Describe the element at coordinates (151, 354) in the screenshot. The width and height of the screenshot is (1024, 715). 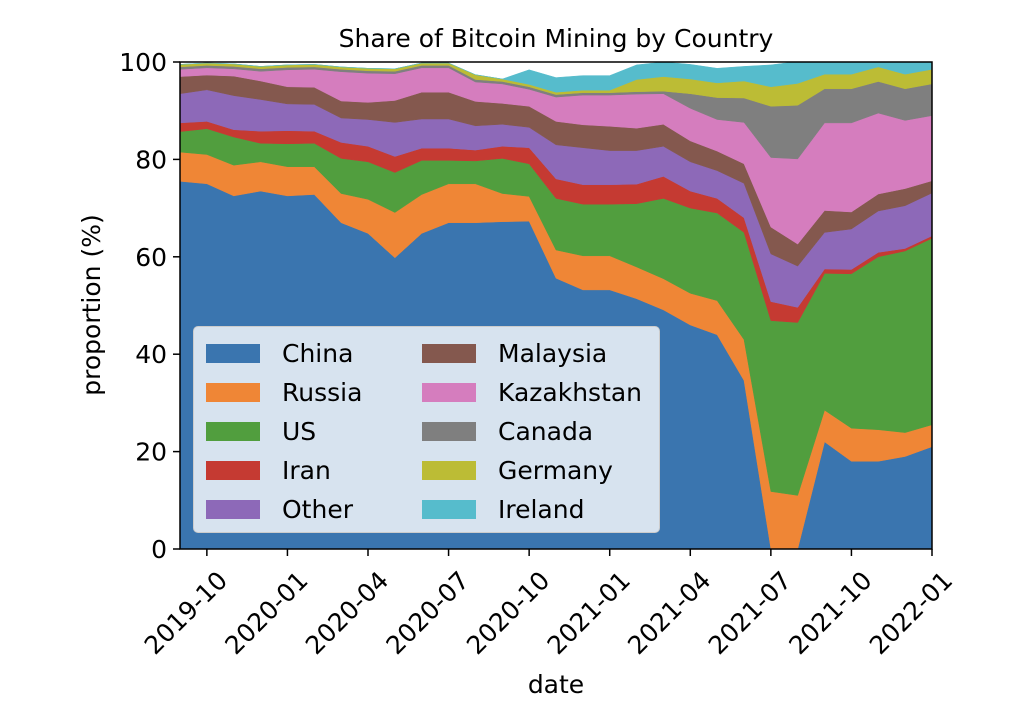
I see `y-tick-label: 40` at that location.